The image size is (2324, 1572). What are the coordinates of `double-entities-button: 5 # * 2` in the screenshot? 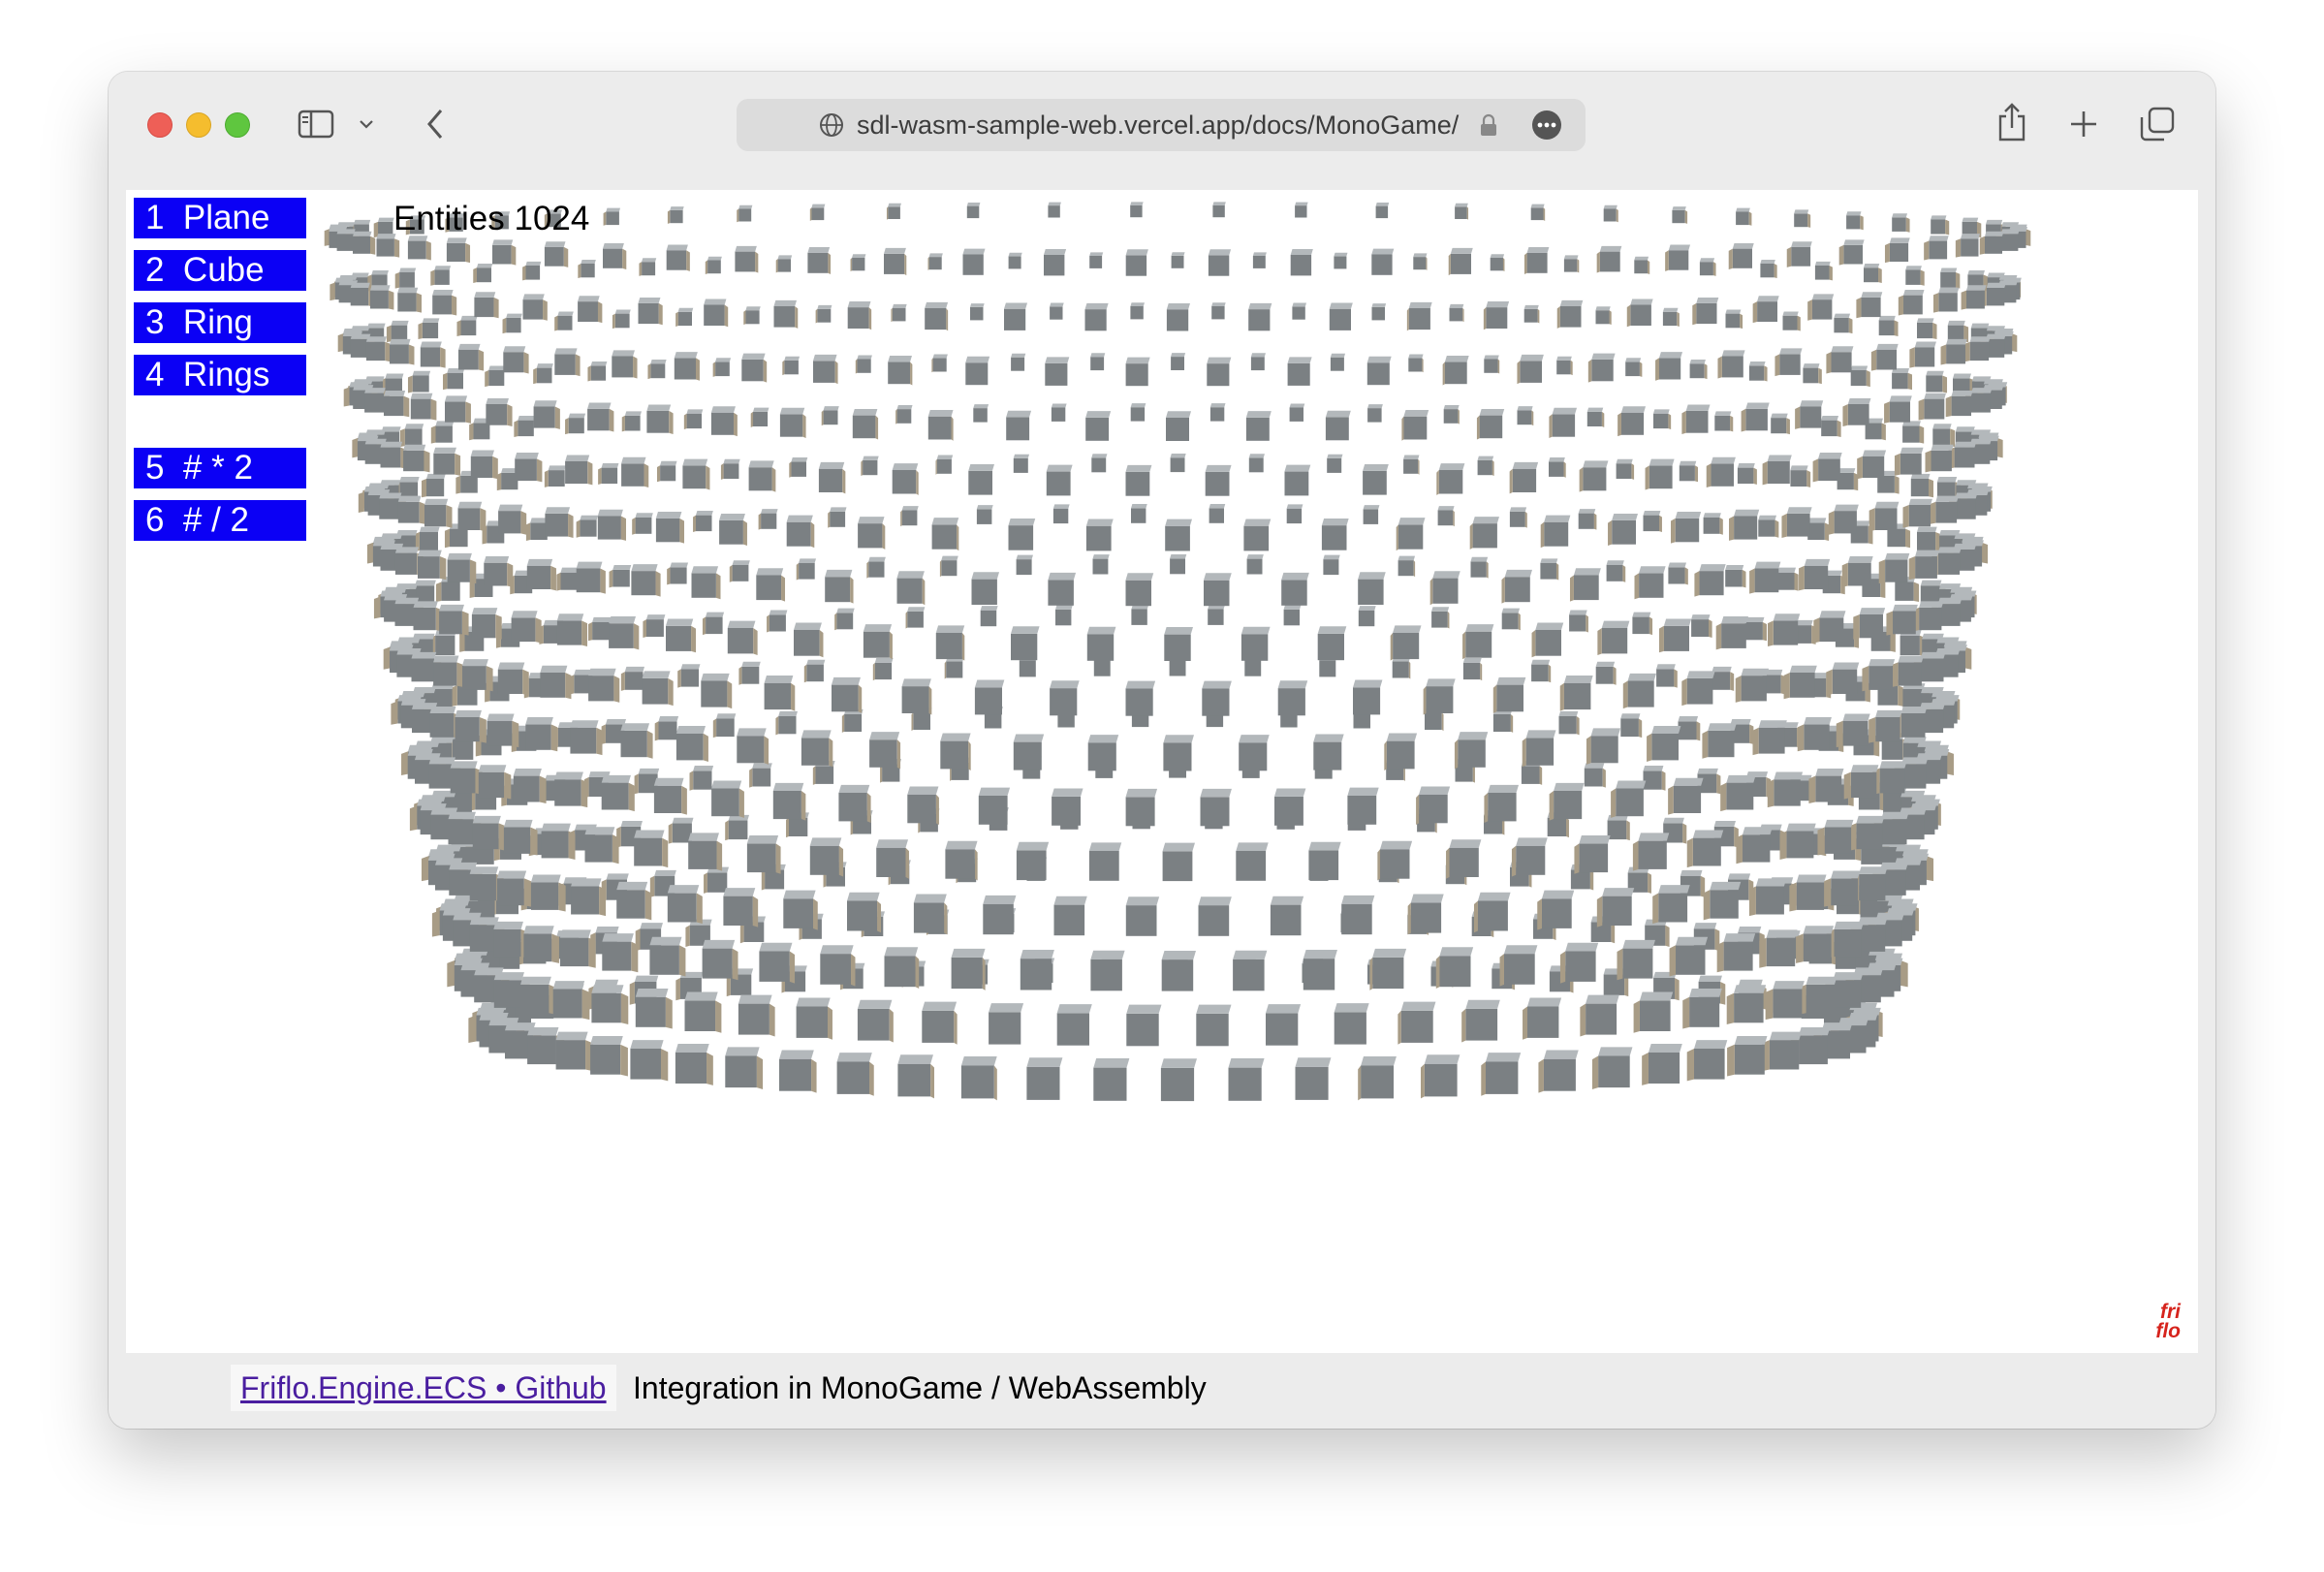 It's located at (220, 468).